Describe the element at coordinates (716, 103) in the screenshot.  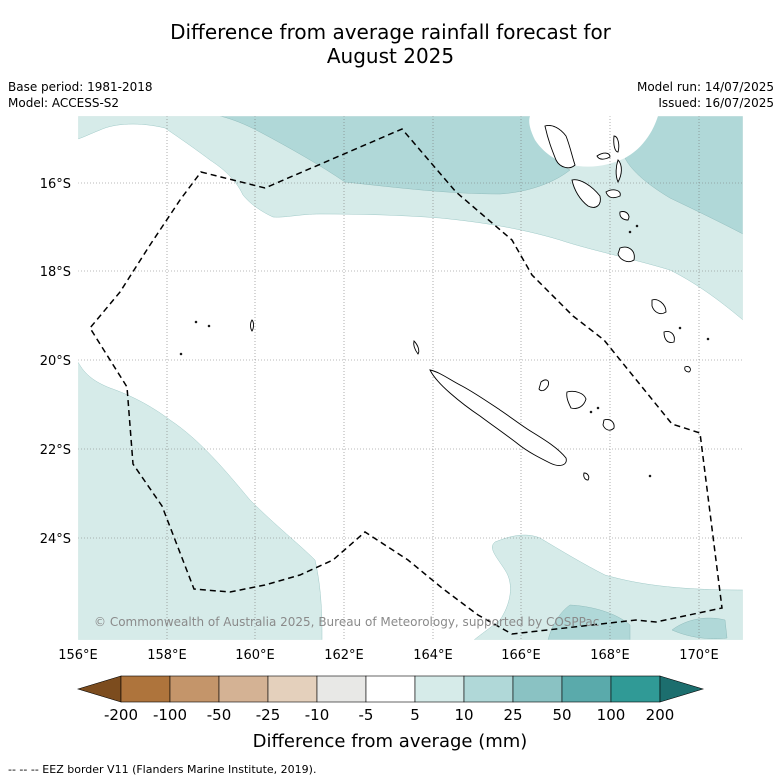
I see `issued-date: Issued: 16/07/2025` at that location.